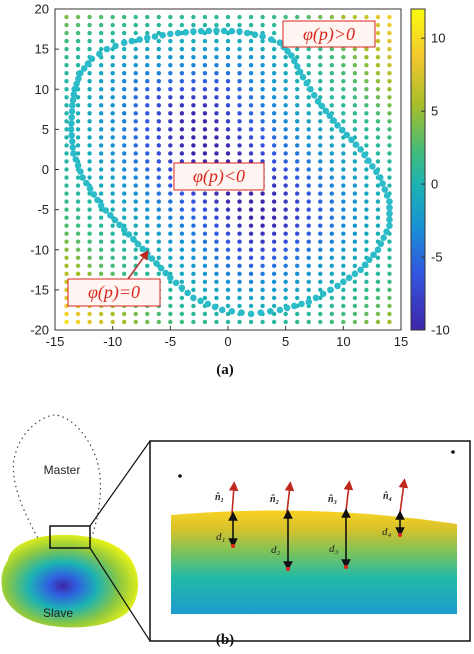 Image resolution: width=474 pixels, height=654 pixels. What do you see at coordinates (276, 550) in the screenshot?
I see `distance-label-2: d₂` at bounding box center [276, 550].